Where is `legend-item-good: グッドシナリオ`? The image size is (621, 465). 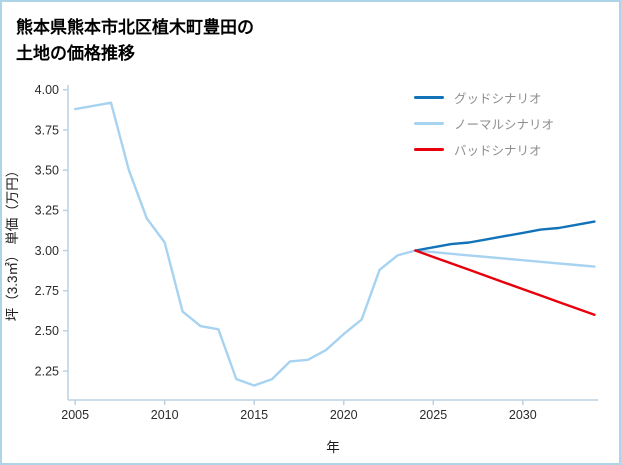 legend-item-good: グッドシナリオ is located at coordinates (484, 97).